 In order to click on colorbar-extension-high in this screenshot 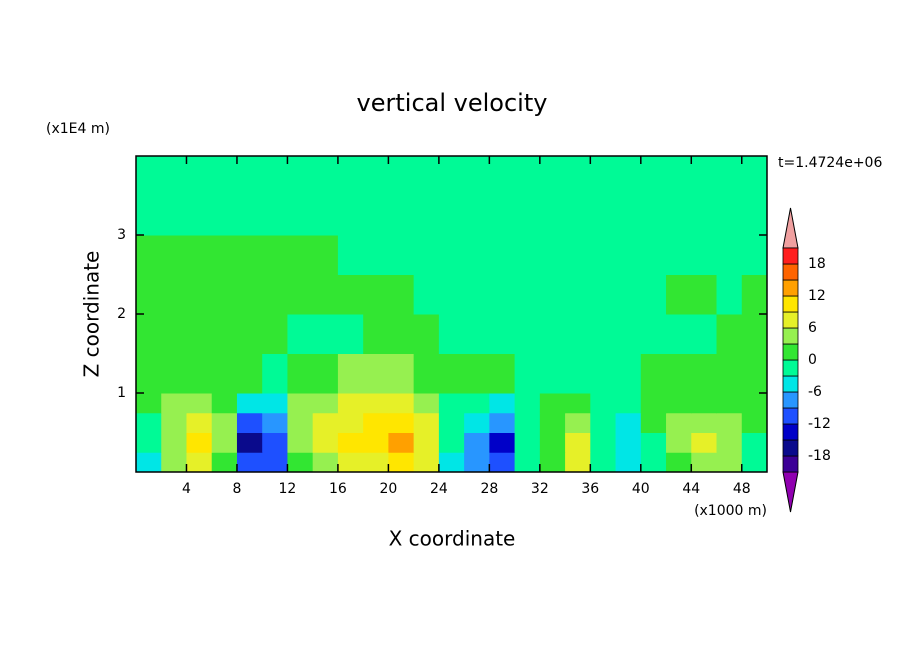, I will do `click(790, 228)`.